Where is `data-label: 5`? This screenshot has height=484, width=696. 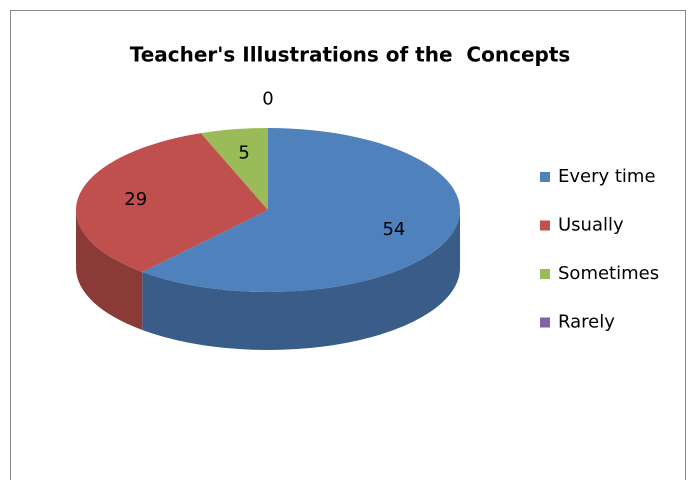
data-label: 5 is located at coordinates (243, 153).